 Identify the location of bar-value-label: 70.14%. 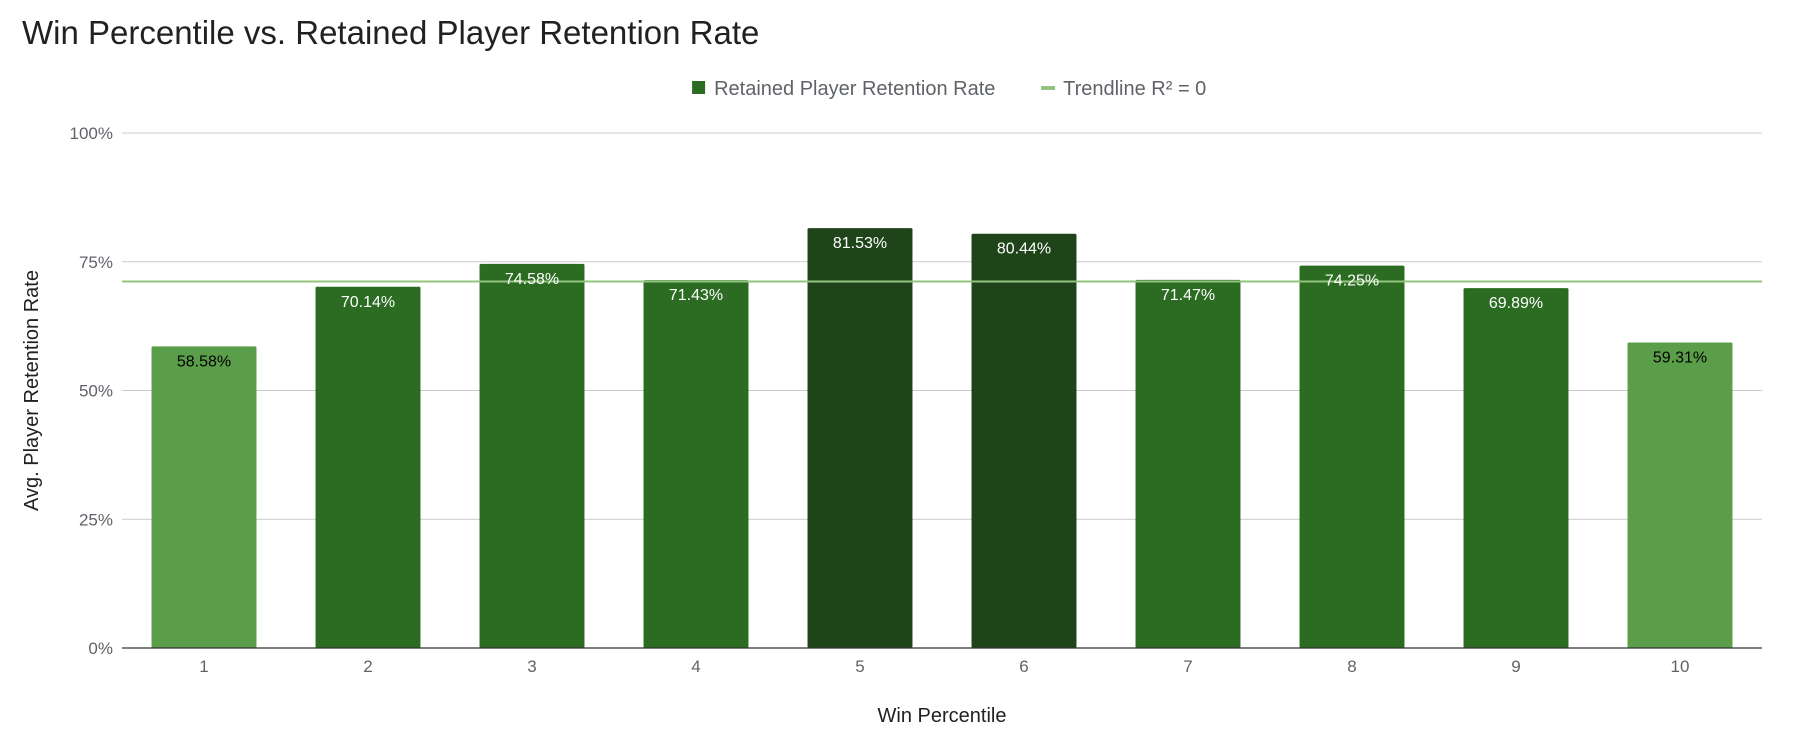
(368, 302).